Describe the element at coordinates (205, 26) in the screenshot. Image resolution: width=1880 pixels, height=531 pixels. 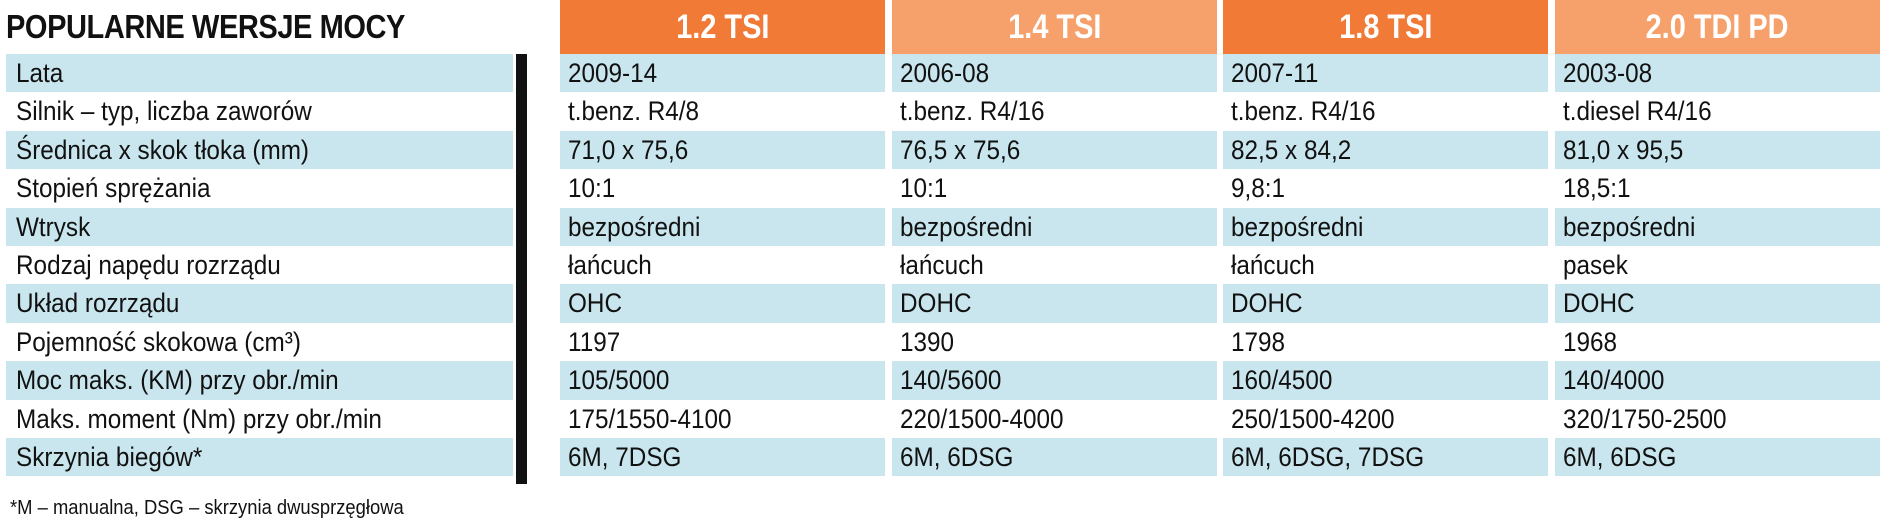
I see `page-title: POPULARNE WERSJE MOCY` at that location.